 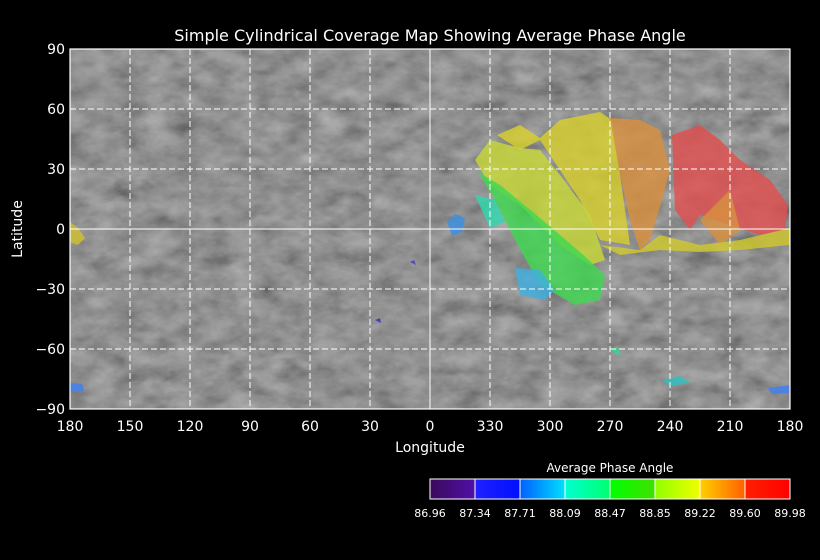 I want to click on x-tick-labels: 180 150 120 90 60 30 0 330 300 270 240 210 180, so click(x=430, y=427).